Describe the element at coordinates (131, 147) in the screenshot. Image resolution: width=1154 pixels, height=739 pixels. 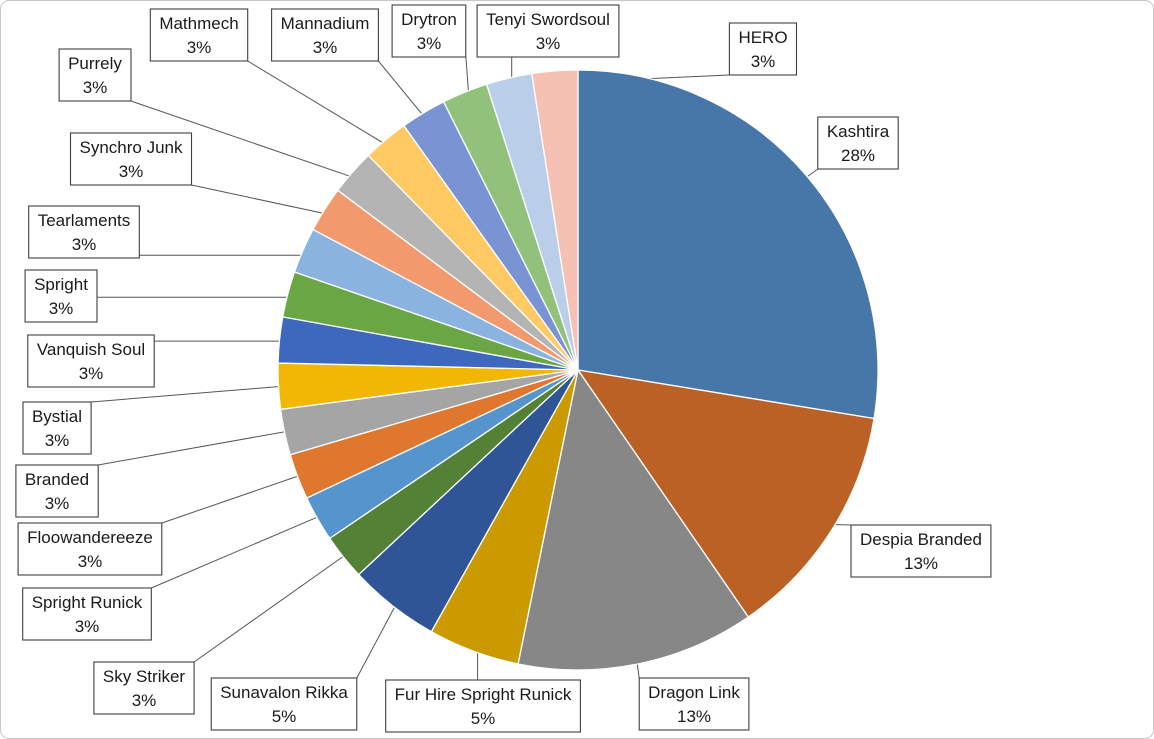
I see `label-name-synchro-junk: Synchro Junk` at that location.